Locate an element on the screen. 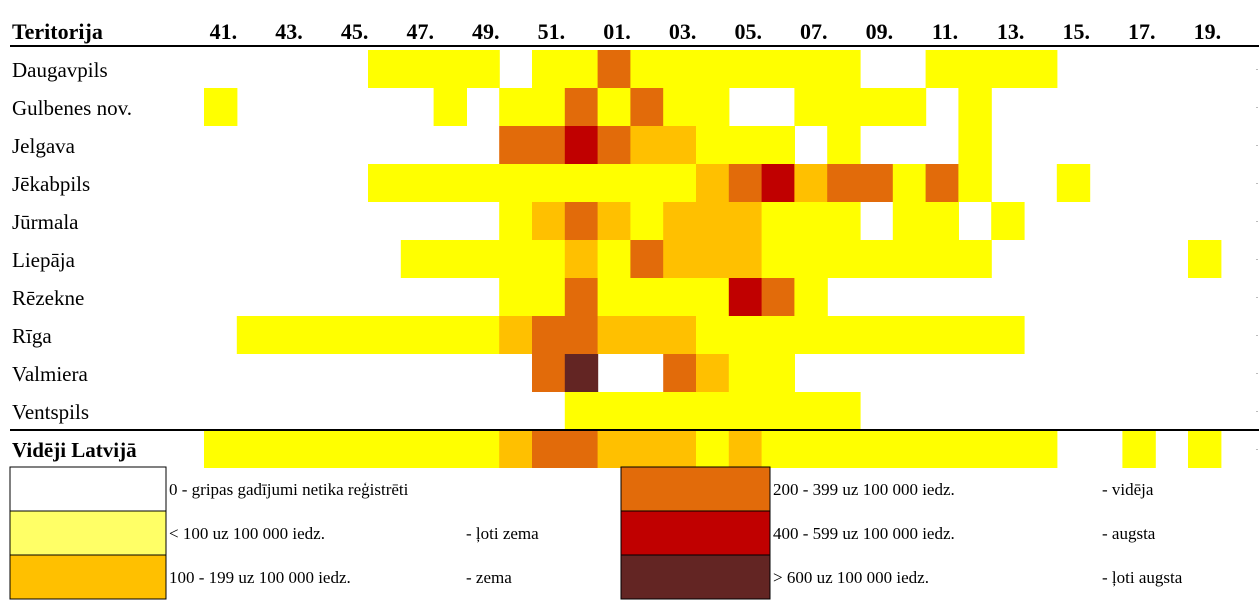  legend-range: 100 - 199 uz 100 000 iedz. is located at coordinates (260, 577).